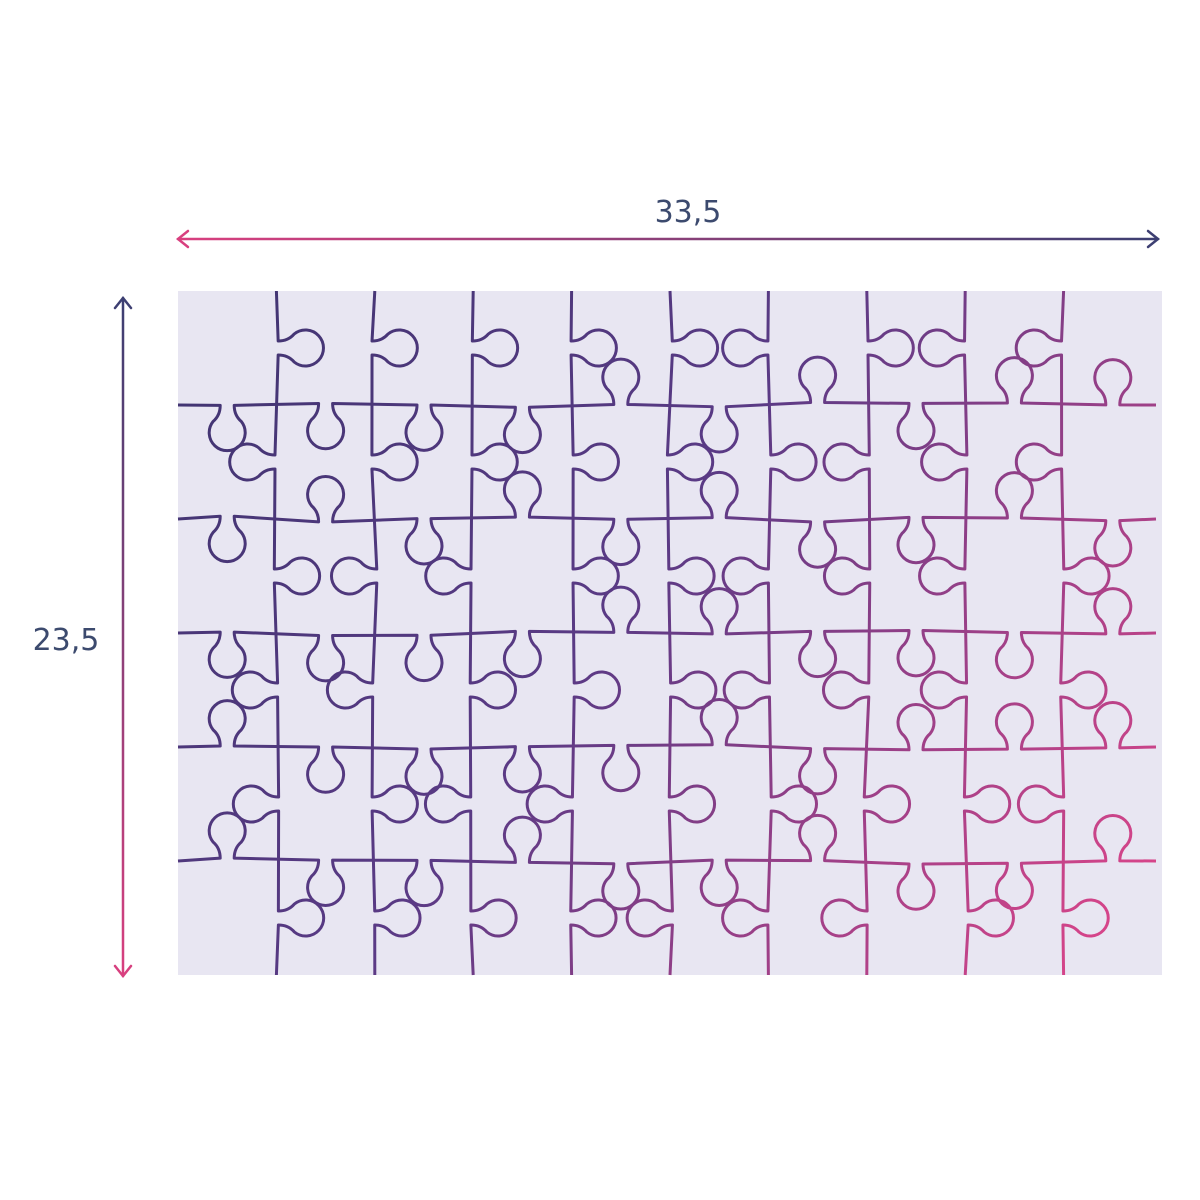 This screenshot has width=1200, height=1200. I want to click on width-label: 33,5, so click(688, 212).